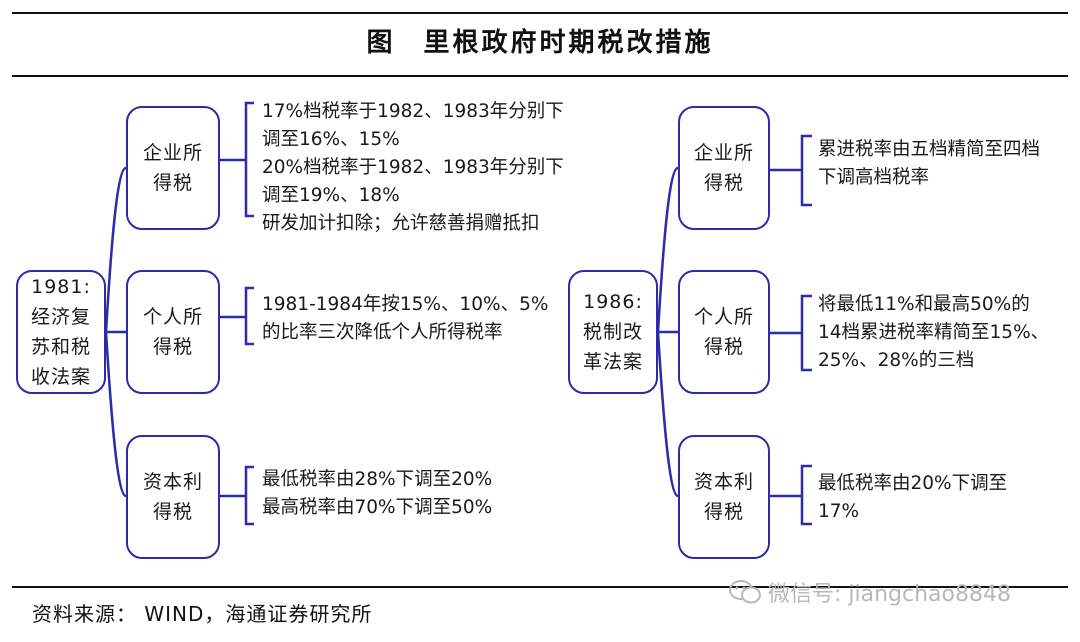 The width and height of the screenshot is (1080, 642). What do you see at coordinates (173, 332) in the screenshot?
I see `left-indiv-tax-box: 个人所 得税` at bounding box center [173, 332].